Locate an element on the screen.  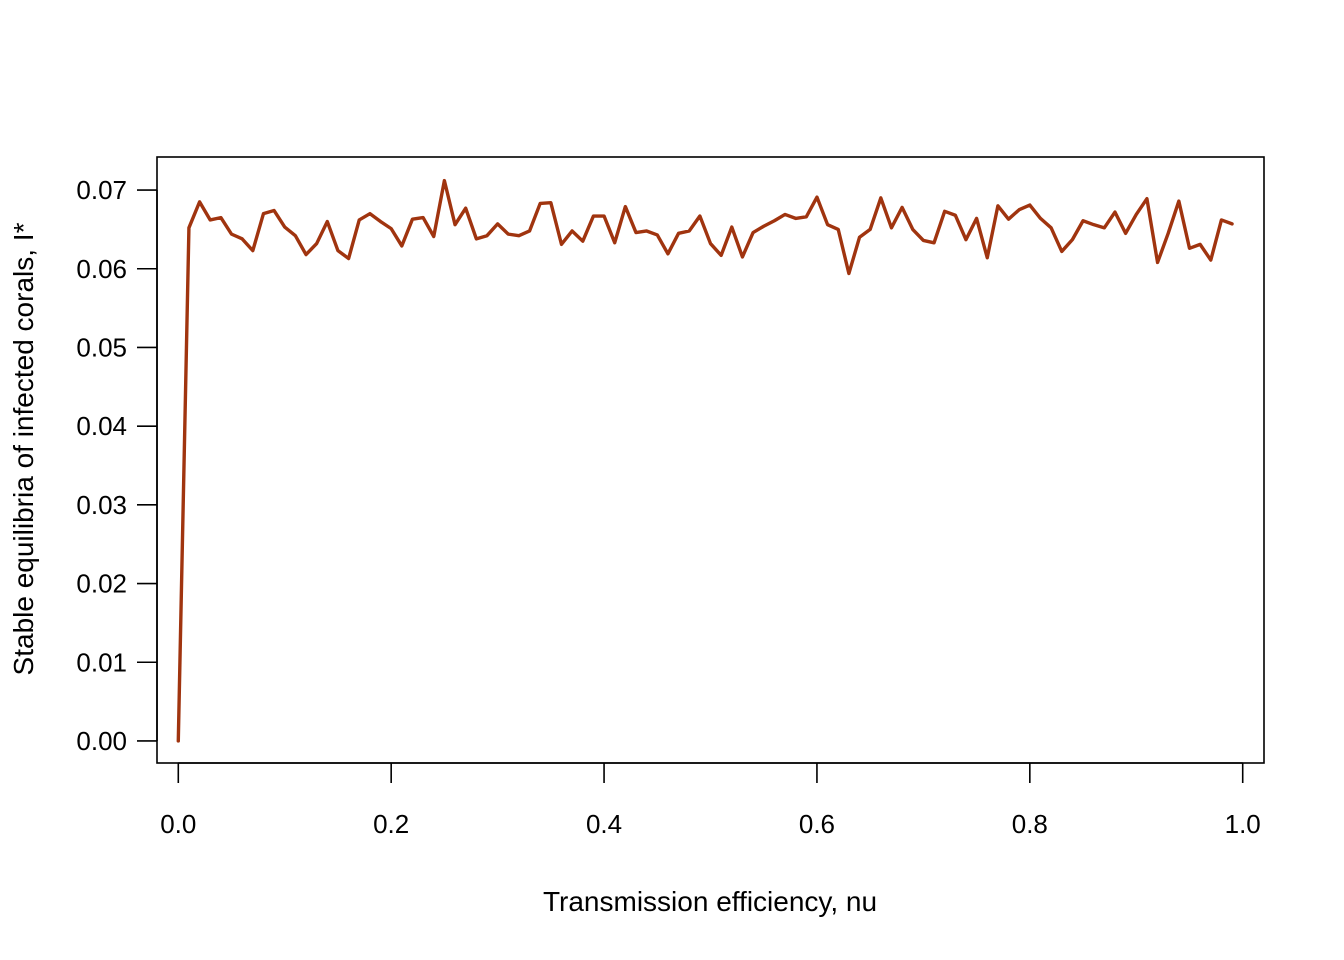
y-tick-label: 0.00 is located at coordinates (101, 741).